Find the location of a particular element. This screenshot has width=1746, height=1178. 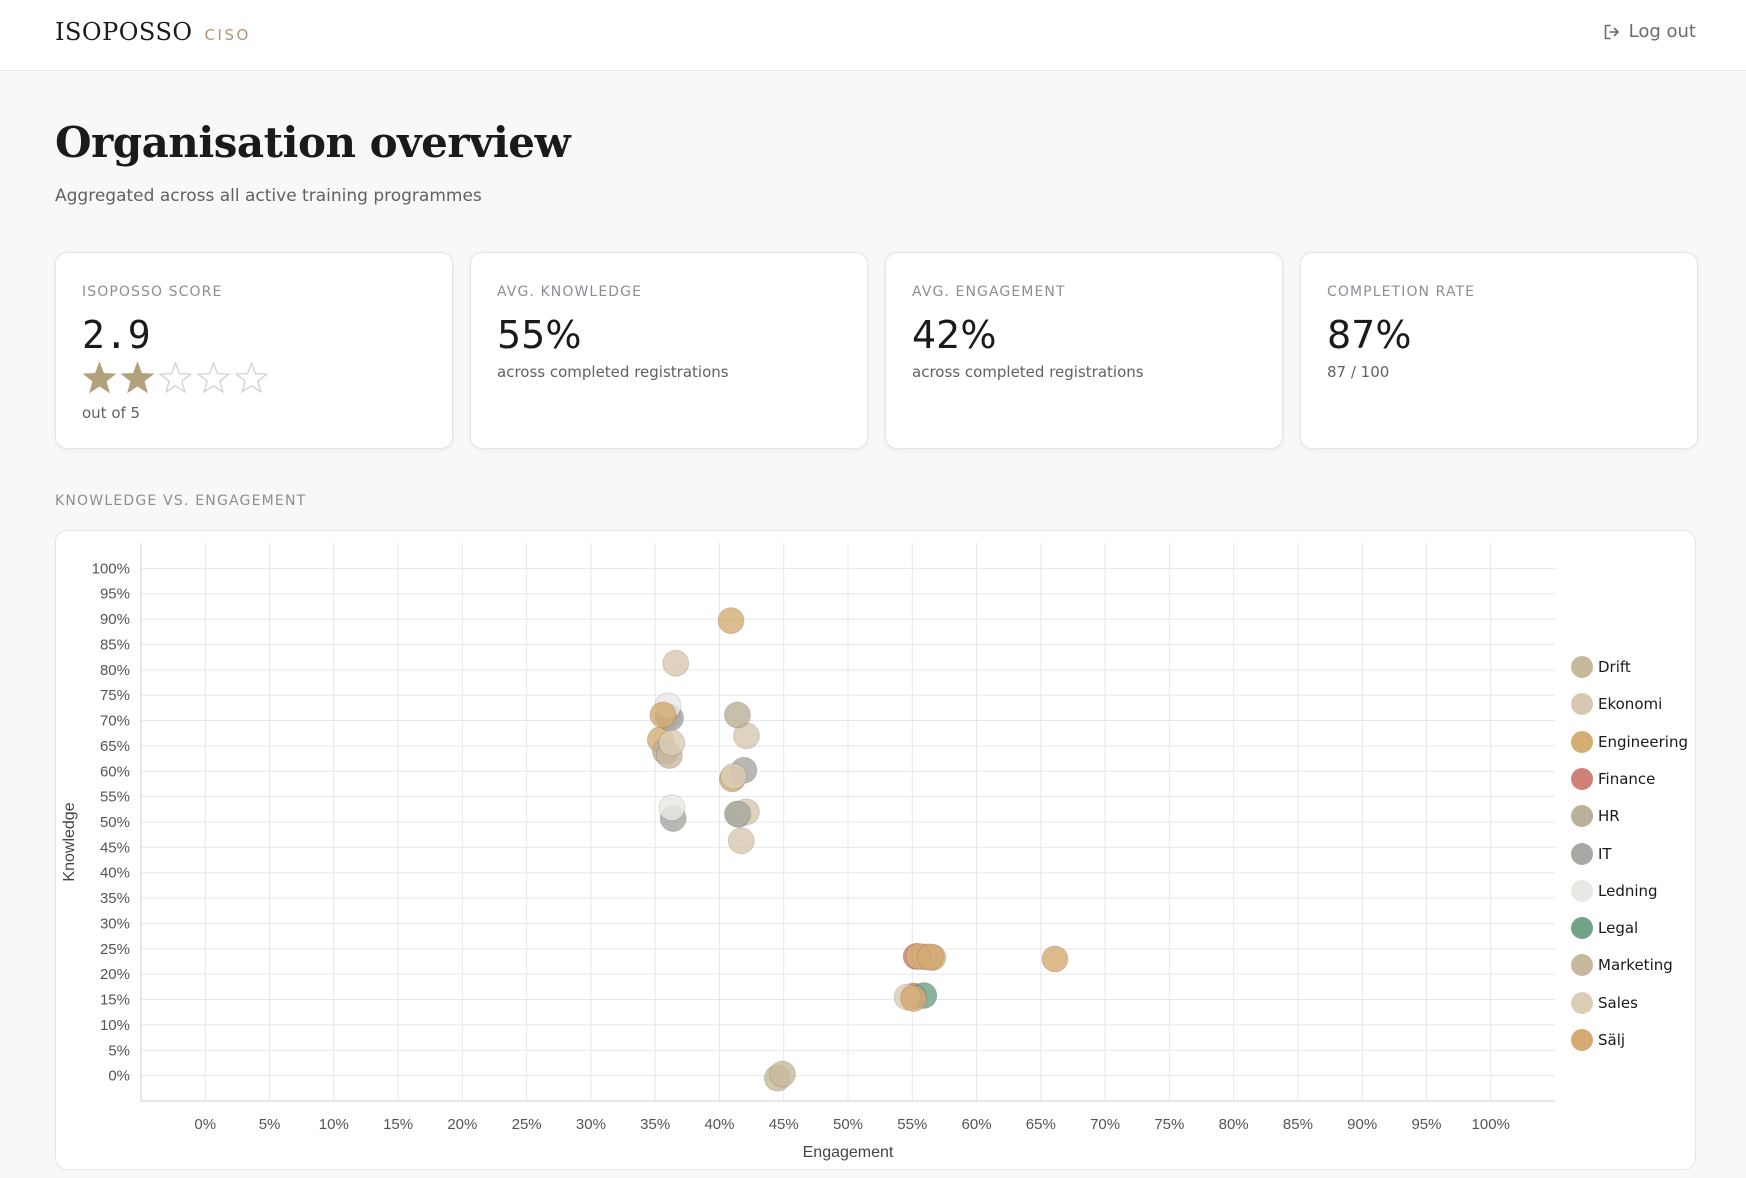

y-tick-label: 90% is located at coordinates (115, 619).